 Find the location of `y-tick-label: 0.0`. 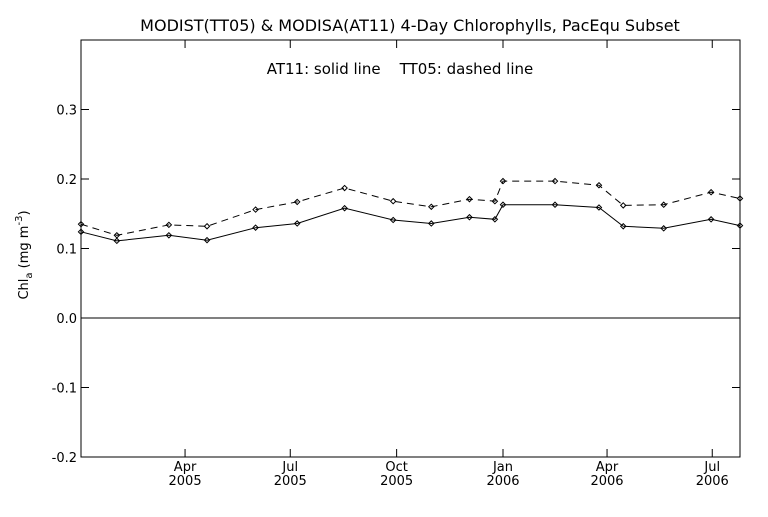

y-tick-label: 0.0 is located at coordinates (66, 319).